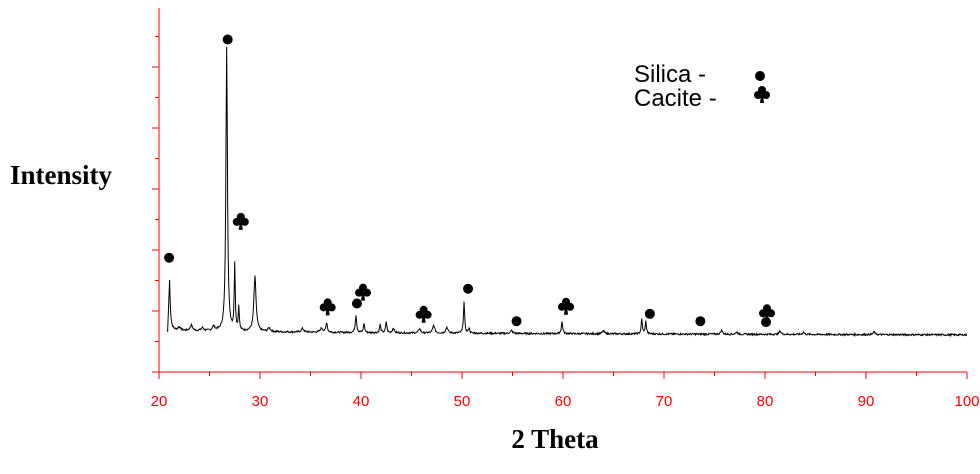 This screenshot has height=474, width=980. Describe the element at coordinates (966, 401) in the screenshot. I see `x-tick-label: 100` at that location.